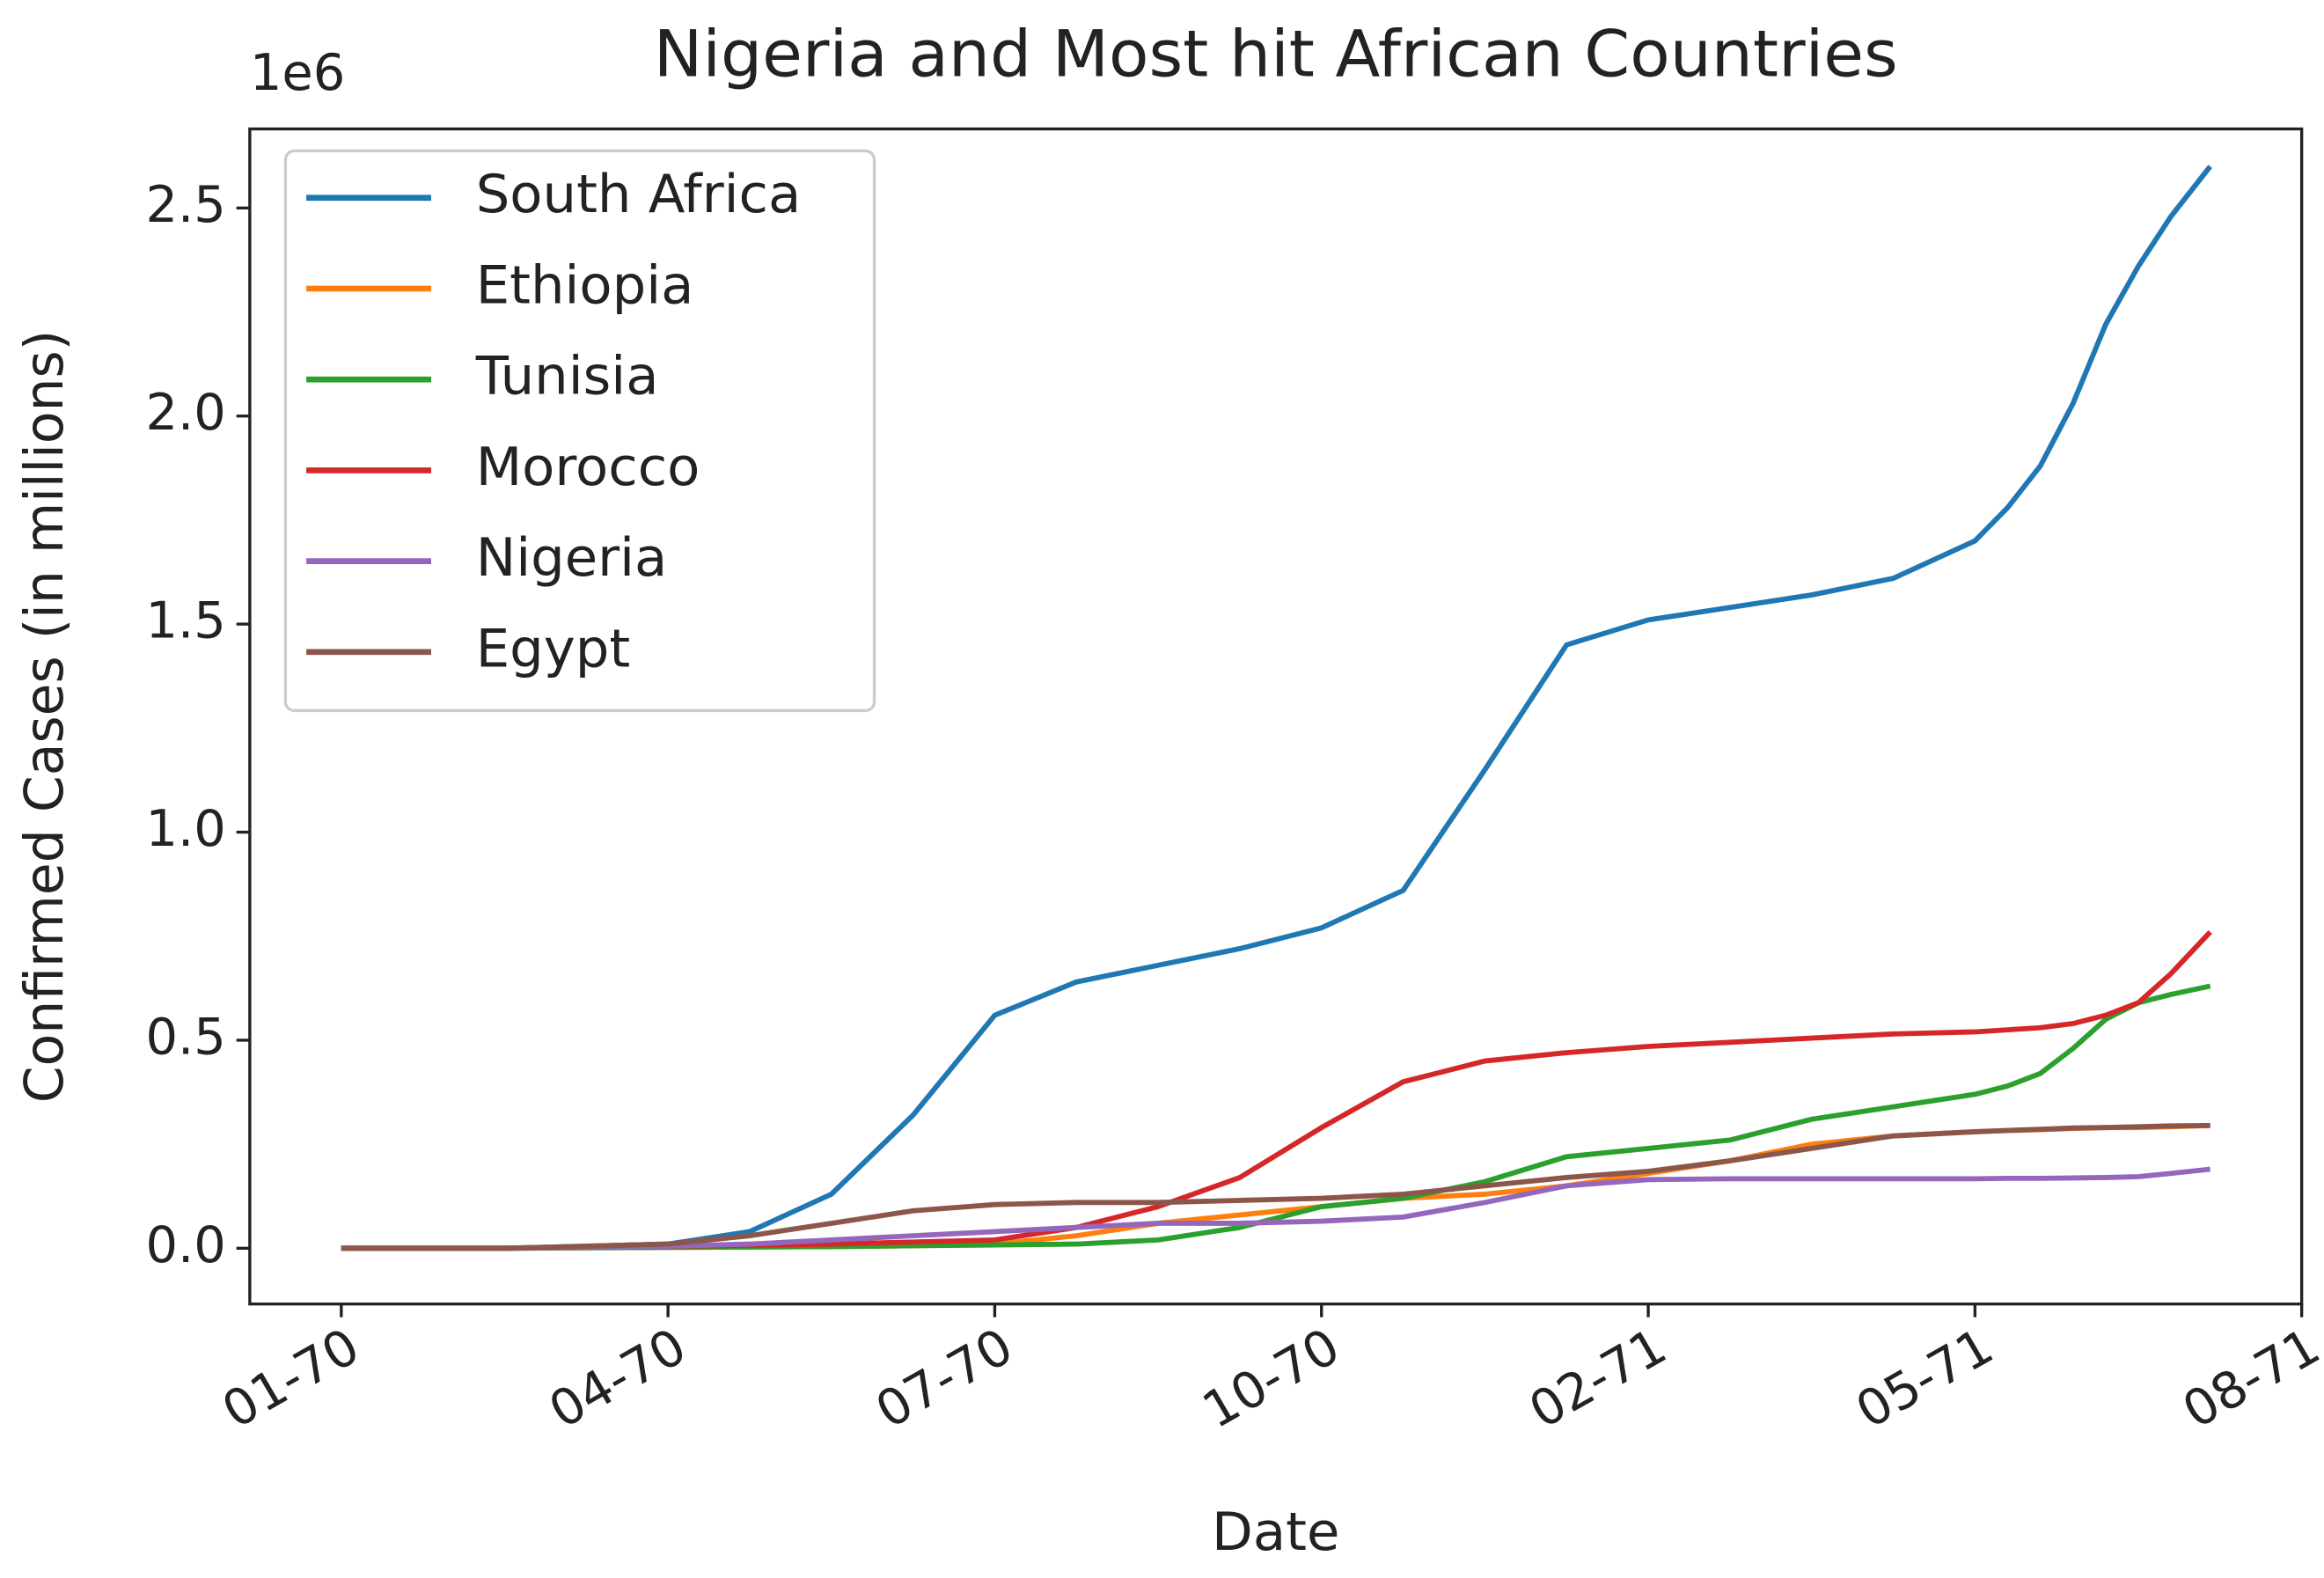  Describe the element at coordinates (291, 1378) in the screenshot. I see `x-tick-label: 01-70` at that location.